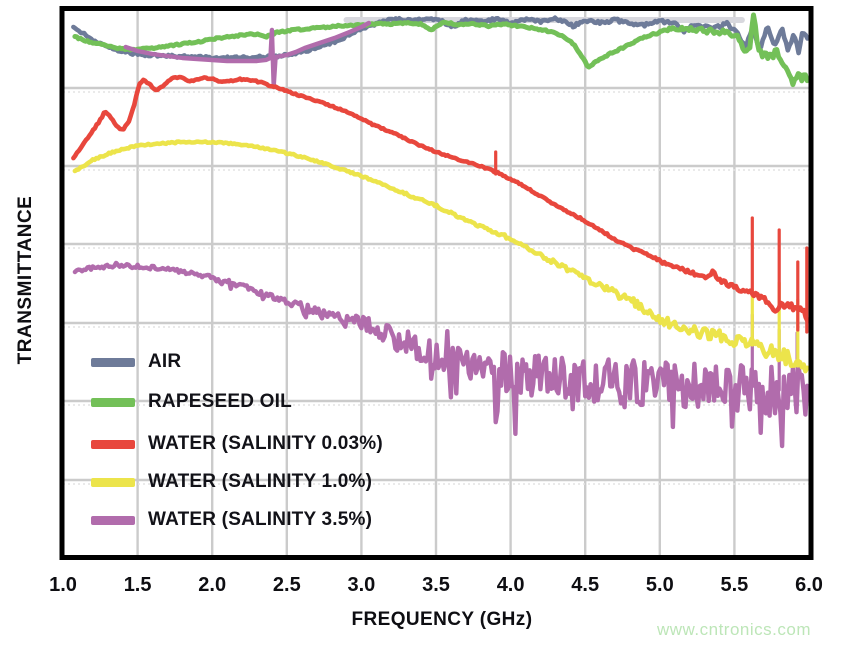  What do you see at coordinates (220, 401) in the screenshot?
I see `legend-label: RAPESEED OIL` at bounding box center [220, 401].